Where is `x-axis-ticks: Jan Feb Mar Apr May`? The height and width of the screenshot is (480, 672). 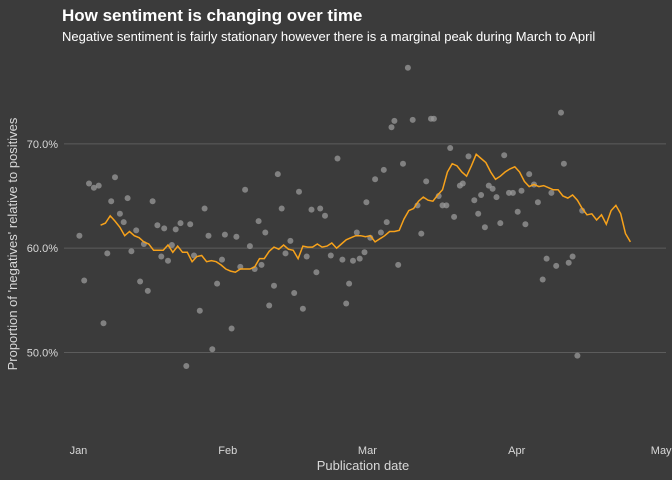 x-axis-ticks: Jan Feb Mar Apr May is located at coordinates (371, 451).